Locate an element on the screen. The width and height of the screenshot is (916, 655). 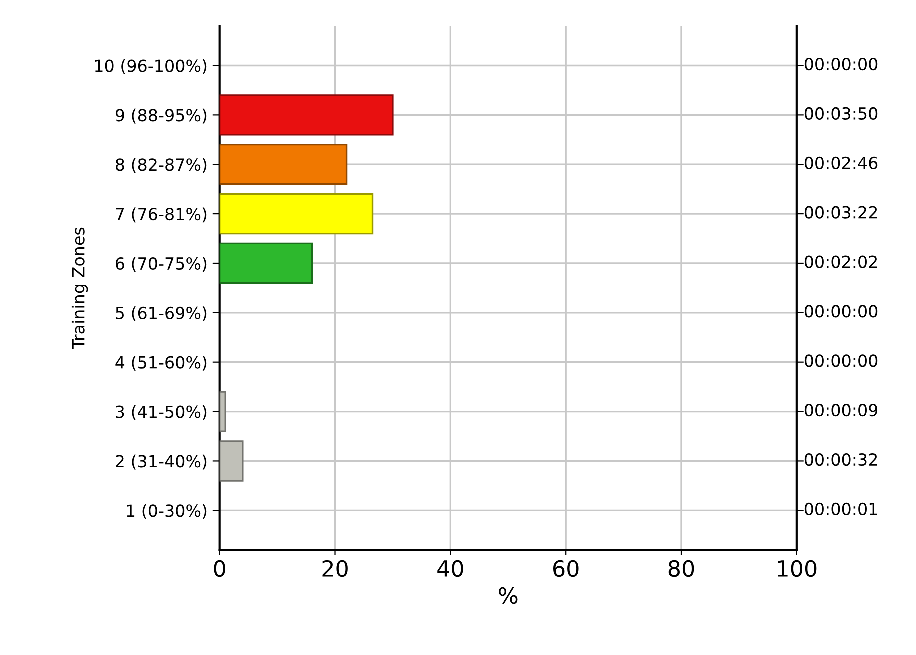
x-tick-label: 60 is located at coordinates (566, 569).